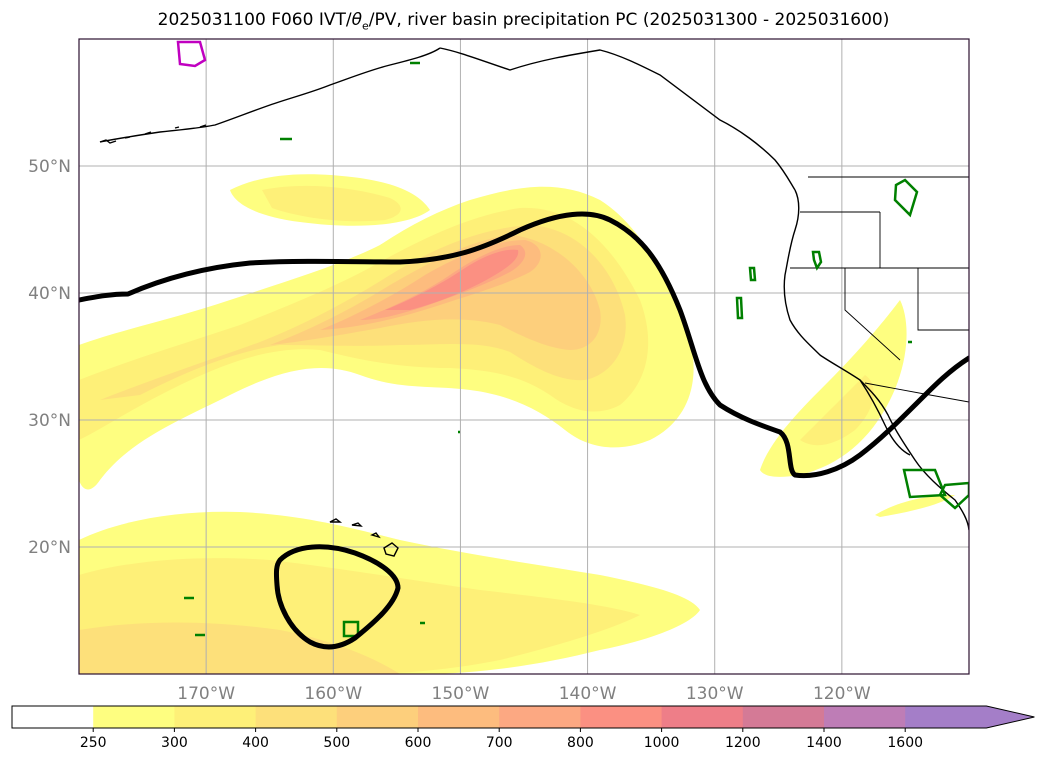 This screenshot has width=1047, height=767. I want to click on lon-label-0: 170°W, so click(206, 694).